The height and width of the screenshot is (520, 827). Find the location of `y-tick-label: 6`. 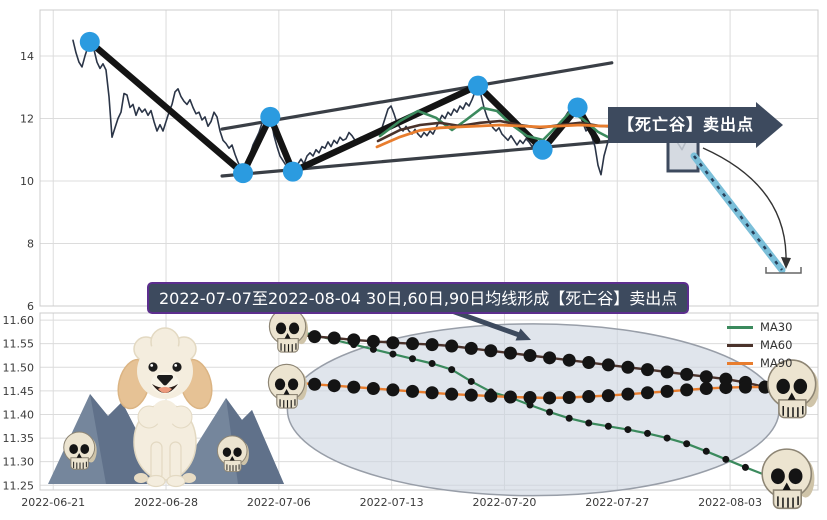

y-tick-label: 6 is located at coordinates (30, 306).